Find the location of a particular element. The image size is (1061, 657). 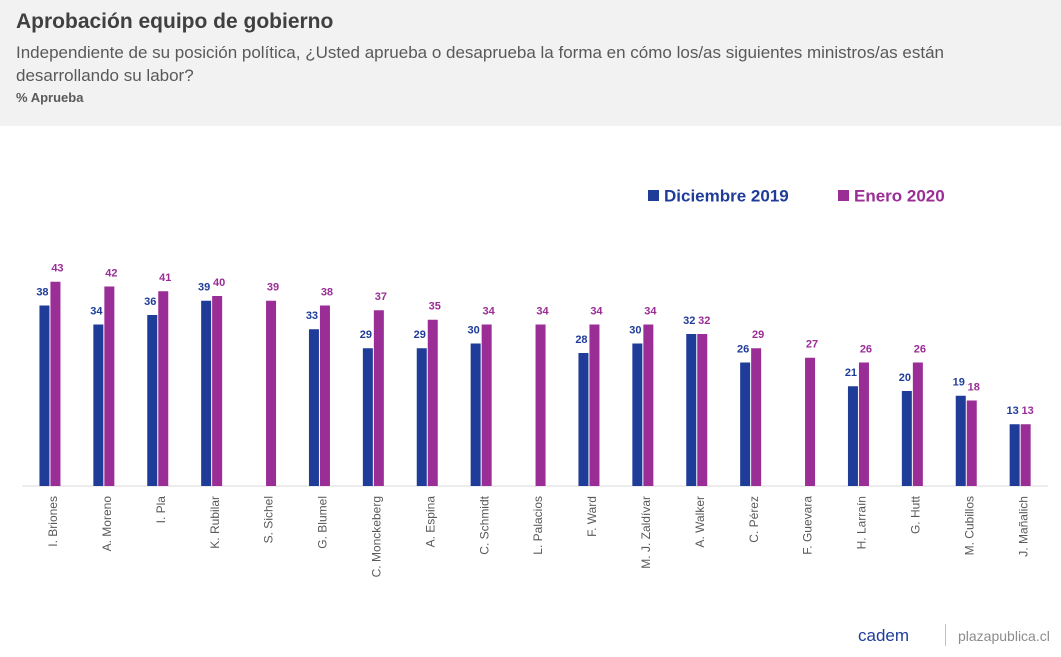

value-label: 41 is located at coordinates (165, 278).